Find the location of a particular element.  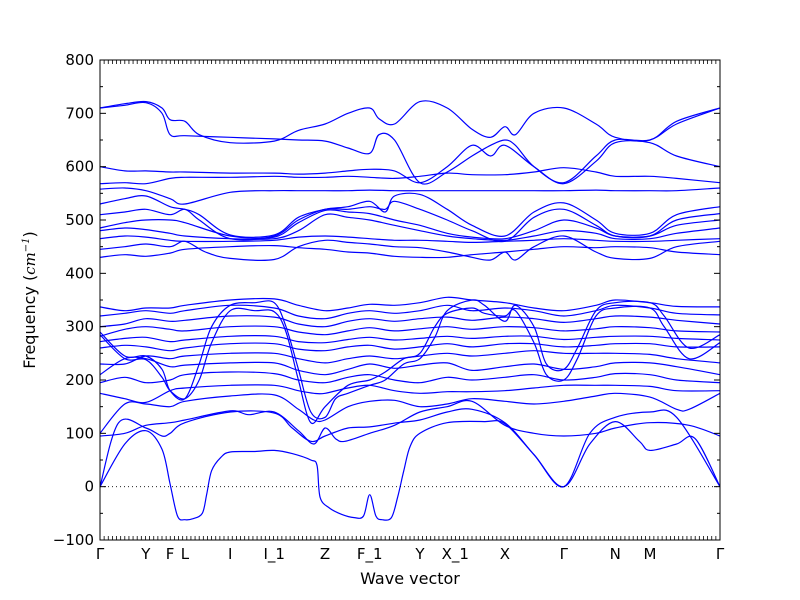

y-tick-label: 500 is located at coordinates (79, 220).